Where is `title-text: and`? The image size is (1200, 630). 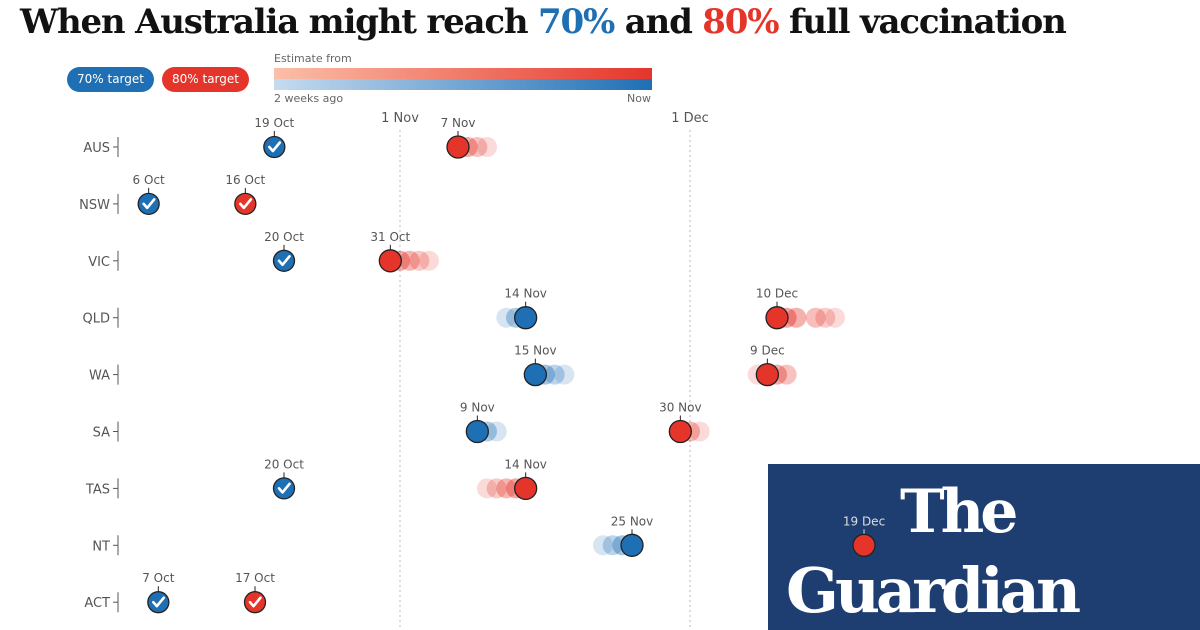
title-text: and is located at coordinates (658, 22).